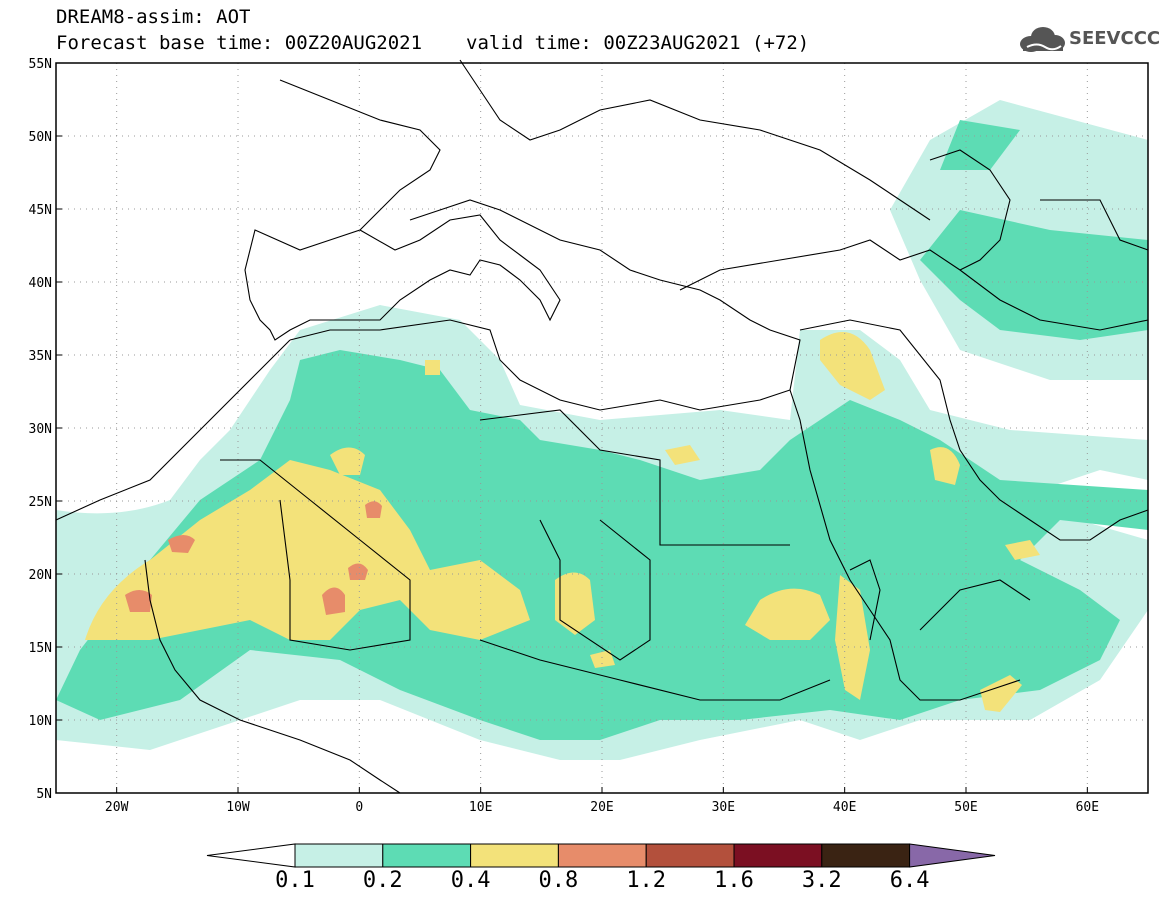  Describe the element at coordinates (40, 137) in the screenshot. I see `lat-label: 50N` at that location.